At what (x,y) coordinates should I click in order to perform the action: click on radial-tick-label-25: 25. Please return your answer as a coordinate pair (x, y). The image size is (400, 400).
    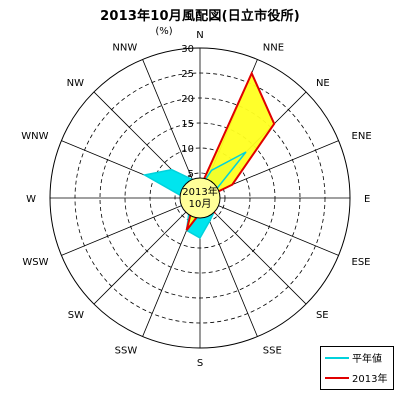
    Looking at the image, I should click on (187, 74).